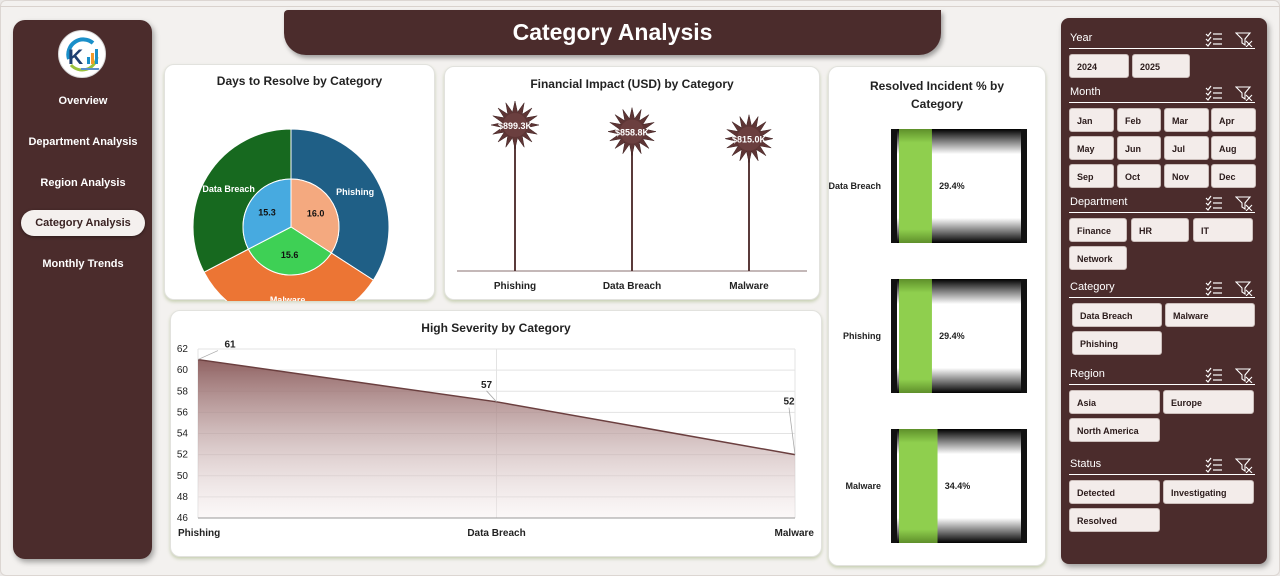 The height and width of the screenshot is (576, 1280). I want to click on slicer-title-month: Month, so click(1085, 92).